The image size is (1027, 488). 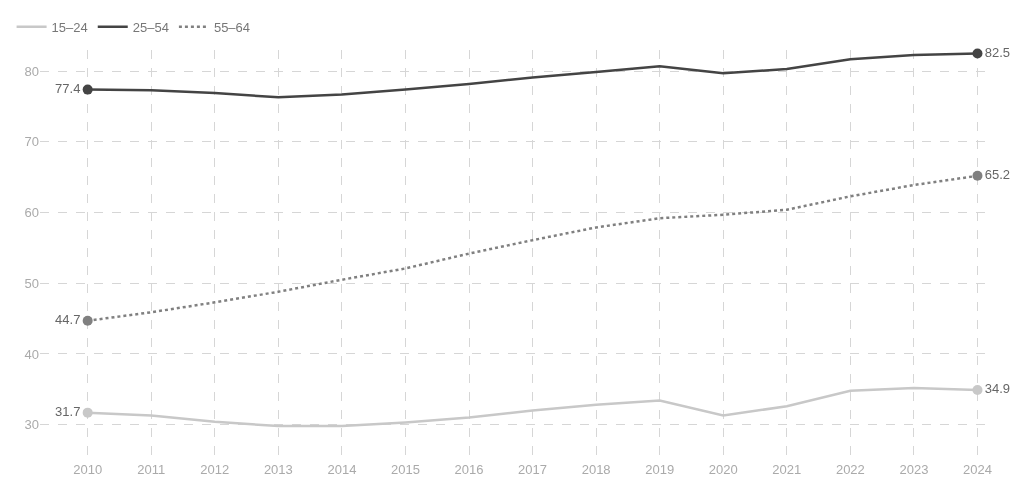 I want to click on x-tick-label: 2017, so click(x=533, y=469).